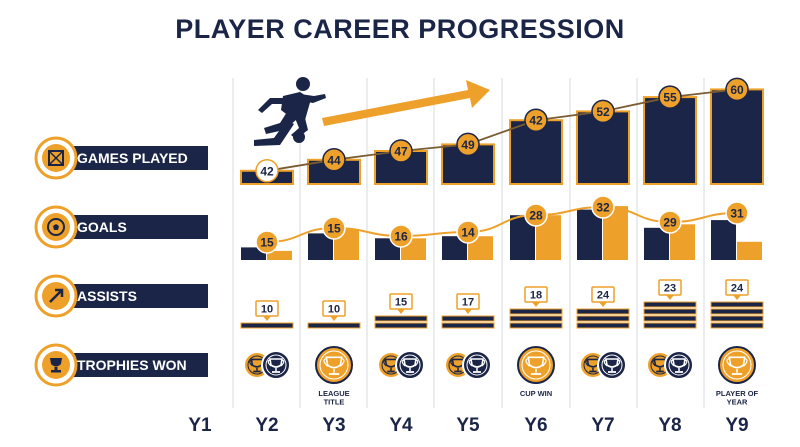  I want to click on games-bar-Y8, so click(670, 140).